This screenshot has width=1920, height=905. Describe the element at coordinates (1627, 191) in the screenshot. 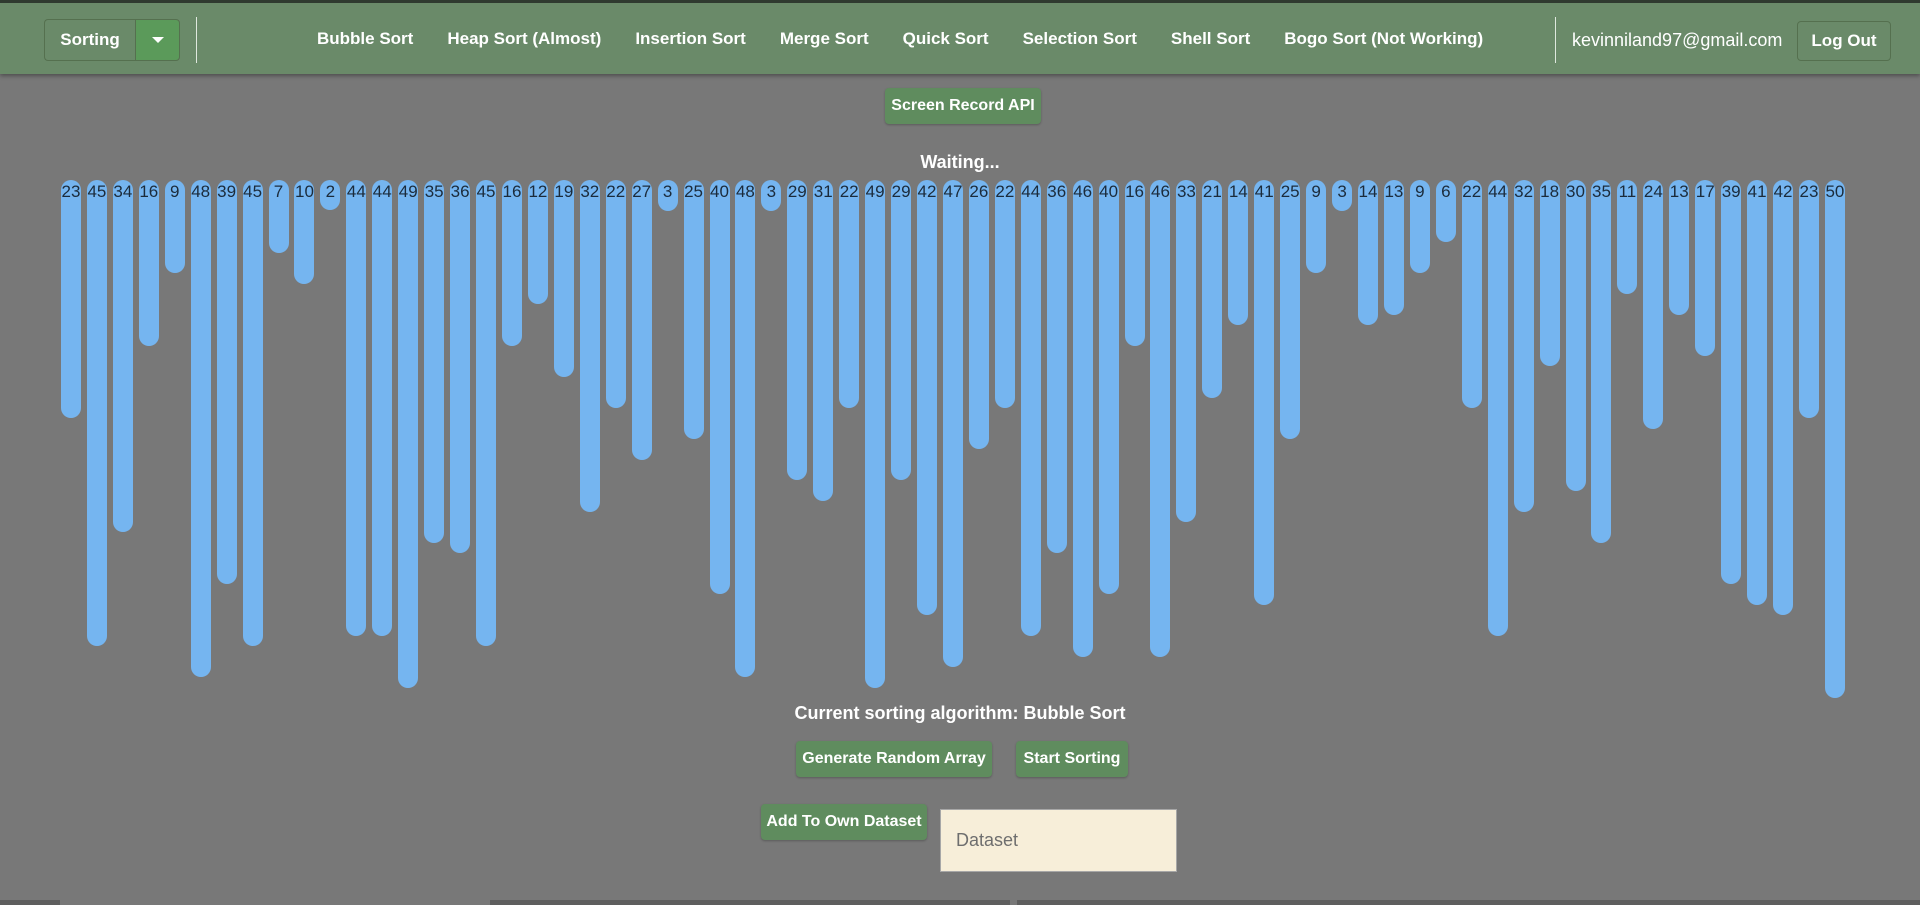

I see `array-bar-label: 11` at that location.